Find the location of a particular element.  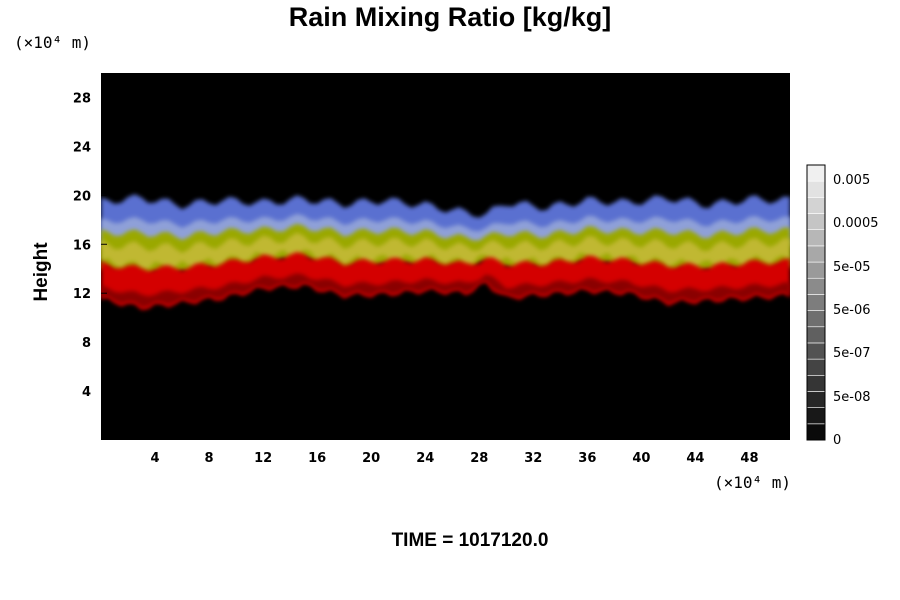

colorbar-label: 5e-08 is located at coordinates (852, 397).